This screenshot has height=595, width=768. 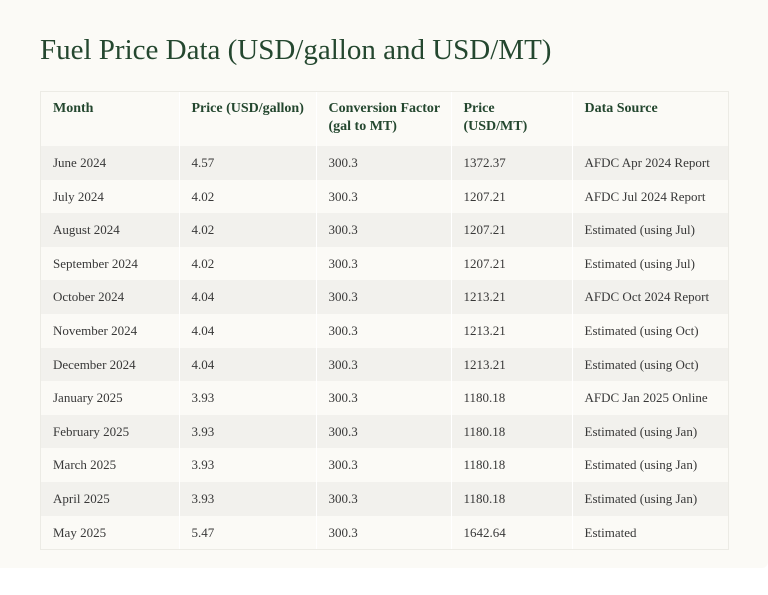 What do you see at coordinates (511, 532) in the screenshot?
I see `cell-price-usd-mt: 1642.64` at bounding box center [511, 532].